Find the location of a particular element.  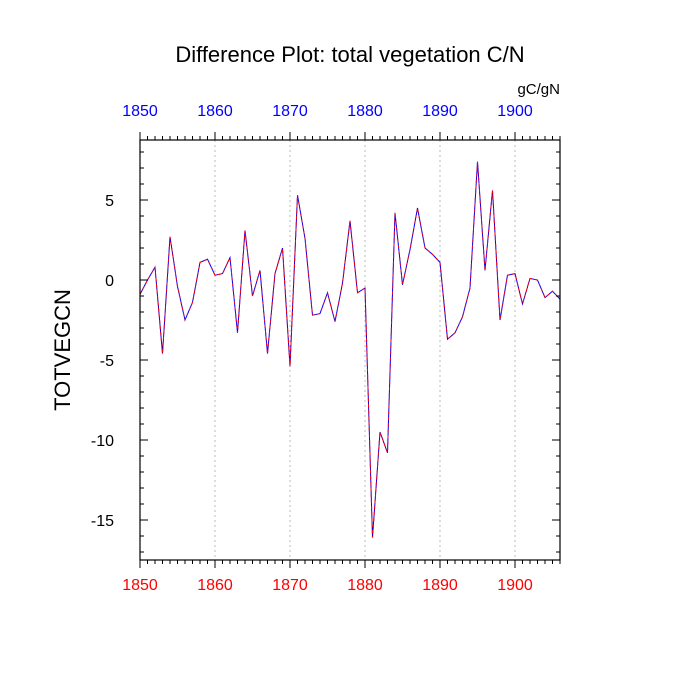

units-label: gC/gN is located at coordinates (538, 89).